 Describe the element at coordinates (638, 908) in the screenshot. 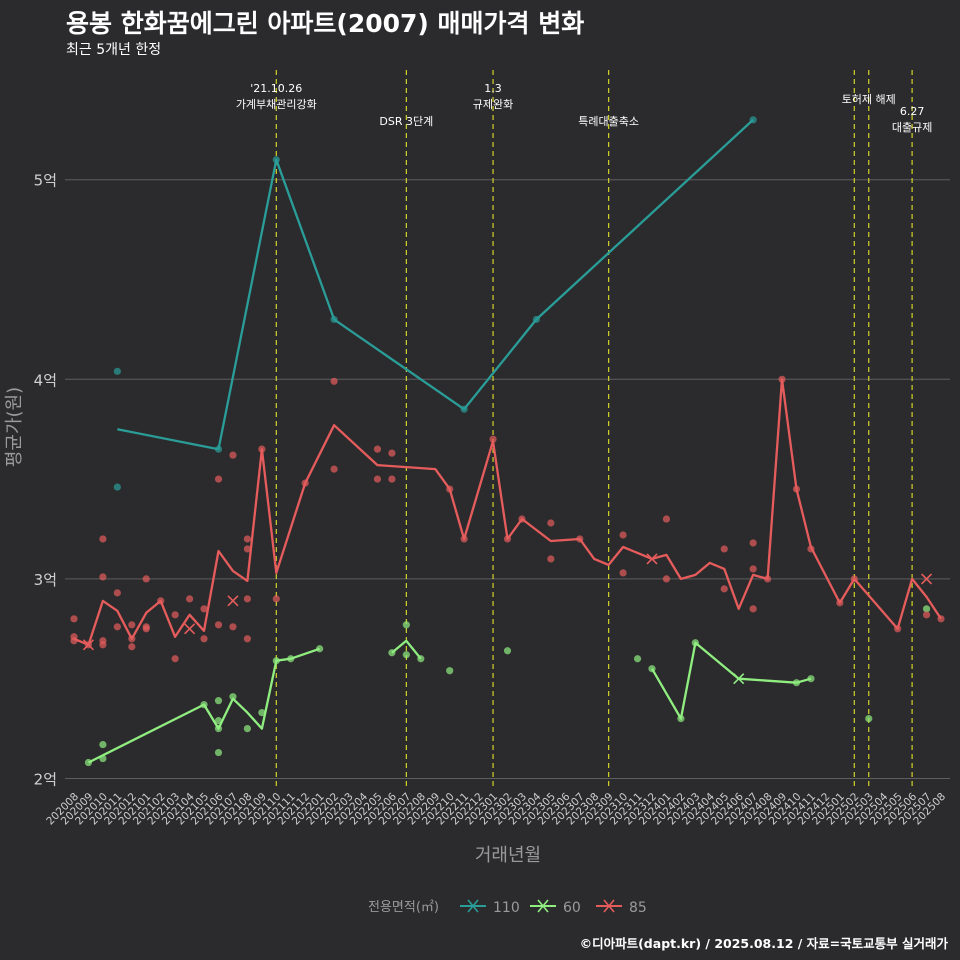

I see `legend-label: 85` at that location.